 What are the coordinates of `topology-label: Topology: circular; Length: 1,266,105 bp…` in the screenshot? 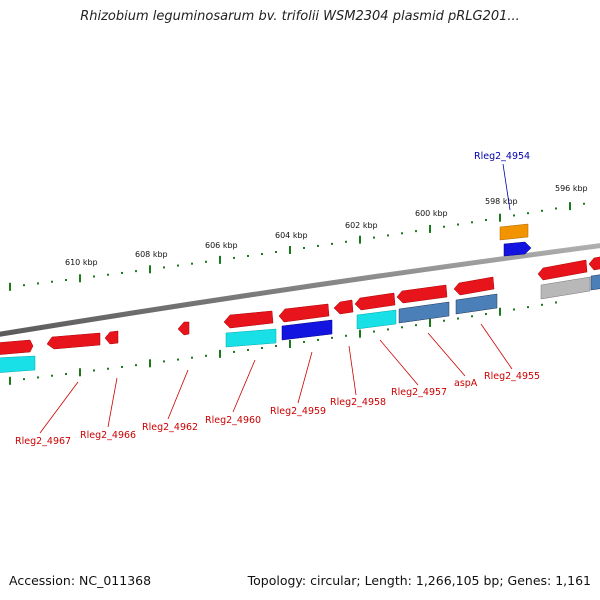 It's located at (419, 580).